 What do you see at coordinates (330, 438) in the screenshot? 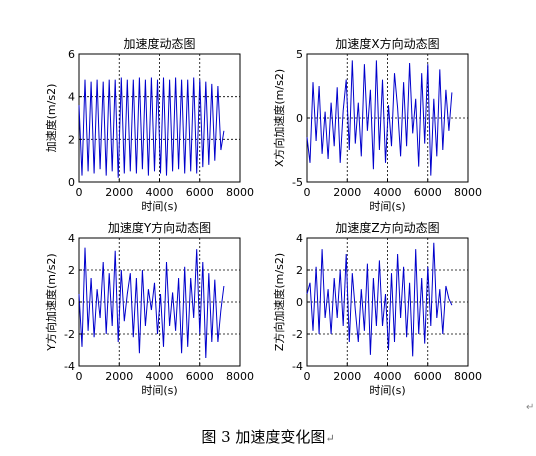
I see `paragraph-mark: ↵` at bounding box center [330, 438].